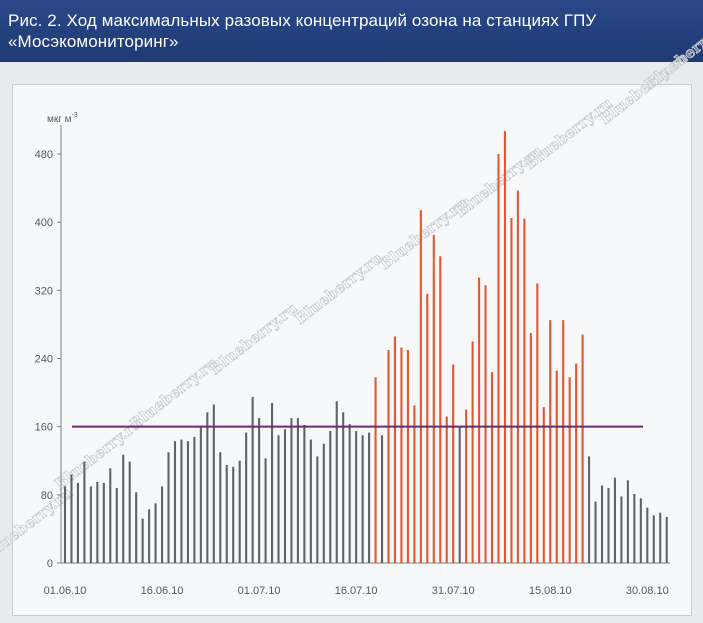 The width and height of the screenshot is (703, 623). Describe the element at coordinates (259, 591) in the screenshot. I see `x-tick-label: 01.07.10` at that location.